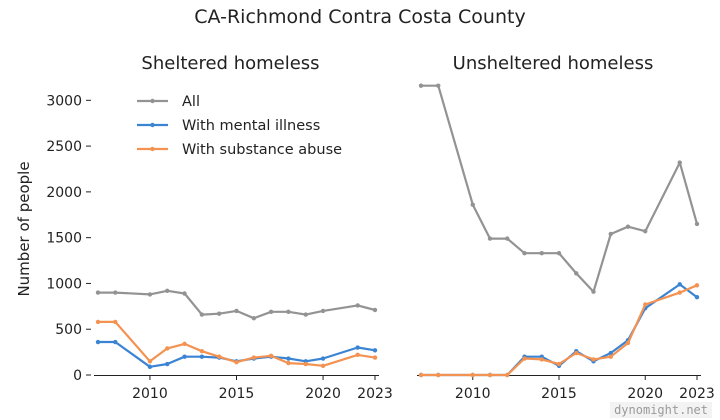  Describe the element at coordinates (251, 126) in the screenshot. I see `legend-label: With mental illness` at that location.